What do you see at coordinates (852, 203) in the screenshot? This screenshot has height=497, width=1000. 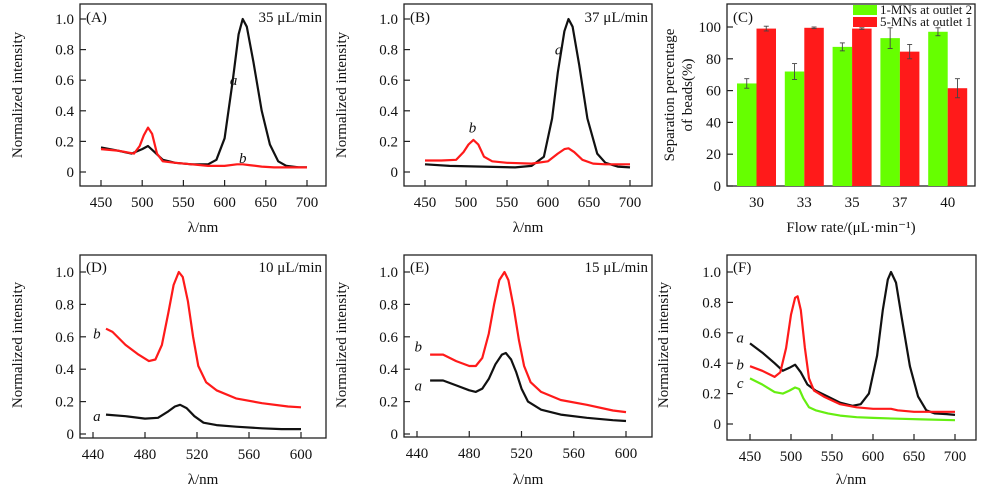 I see `x-tick-label: 35` at bounding box center [852, 203].